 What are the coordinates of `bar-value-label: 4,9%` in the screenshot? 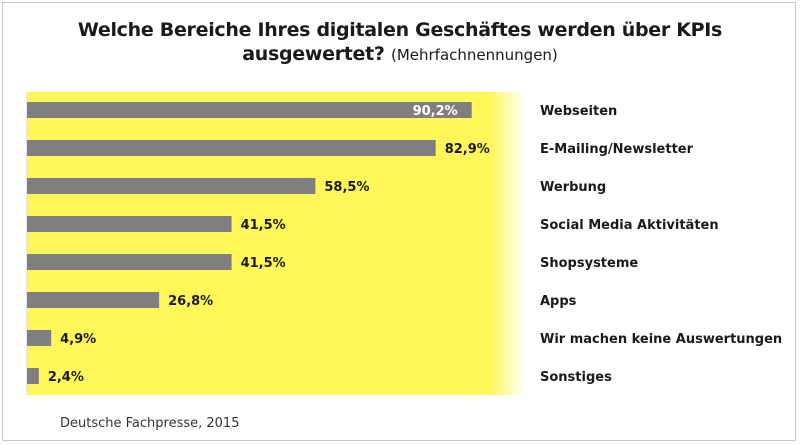 It's located at (78, 339).